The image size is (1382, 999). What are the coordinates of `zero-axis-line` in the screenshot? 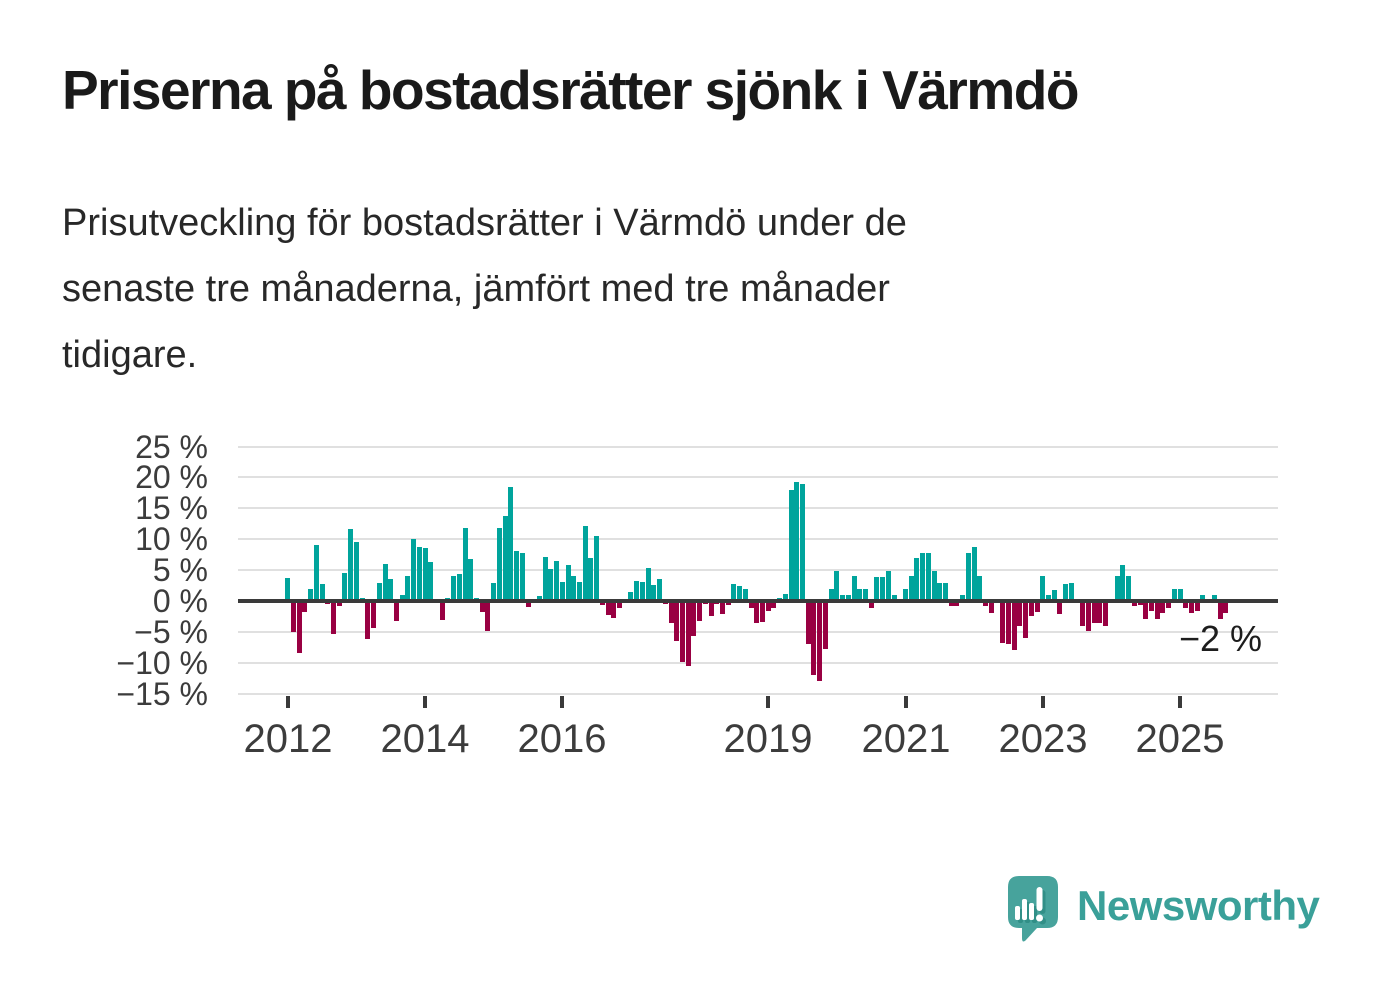 It's located at (758, 601).